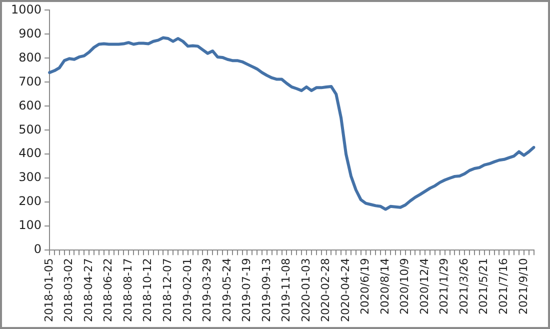  What do you see at coordinates (30, 177) in the screenshot?
I see `y-tick-label: 300` at bounding box center [30, 177].